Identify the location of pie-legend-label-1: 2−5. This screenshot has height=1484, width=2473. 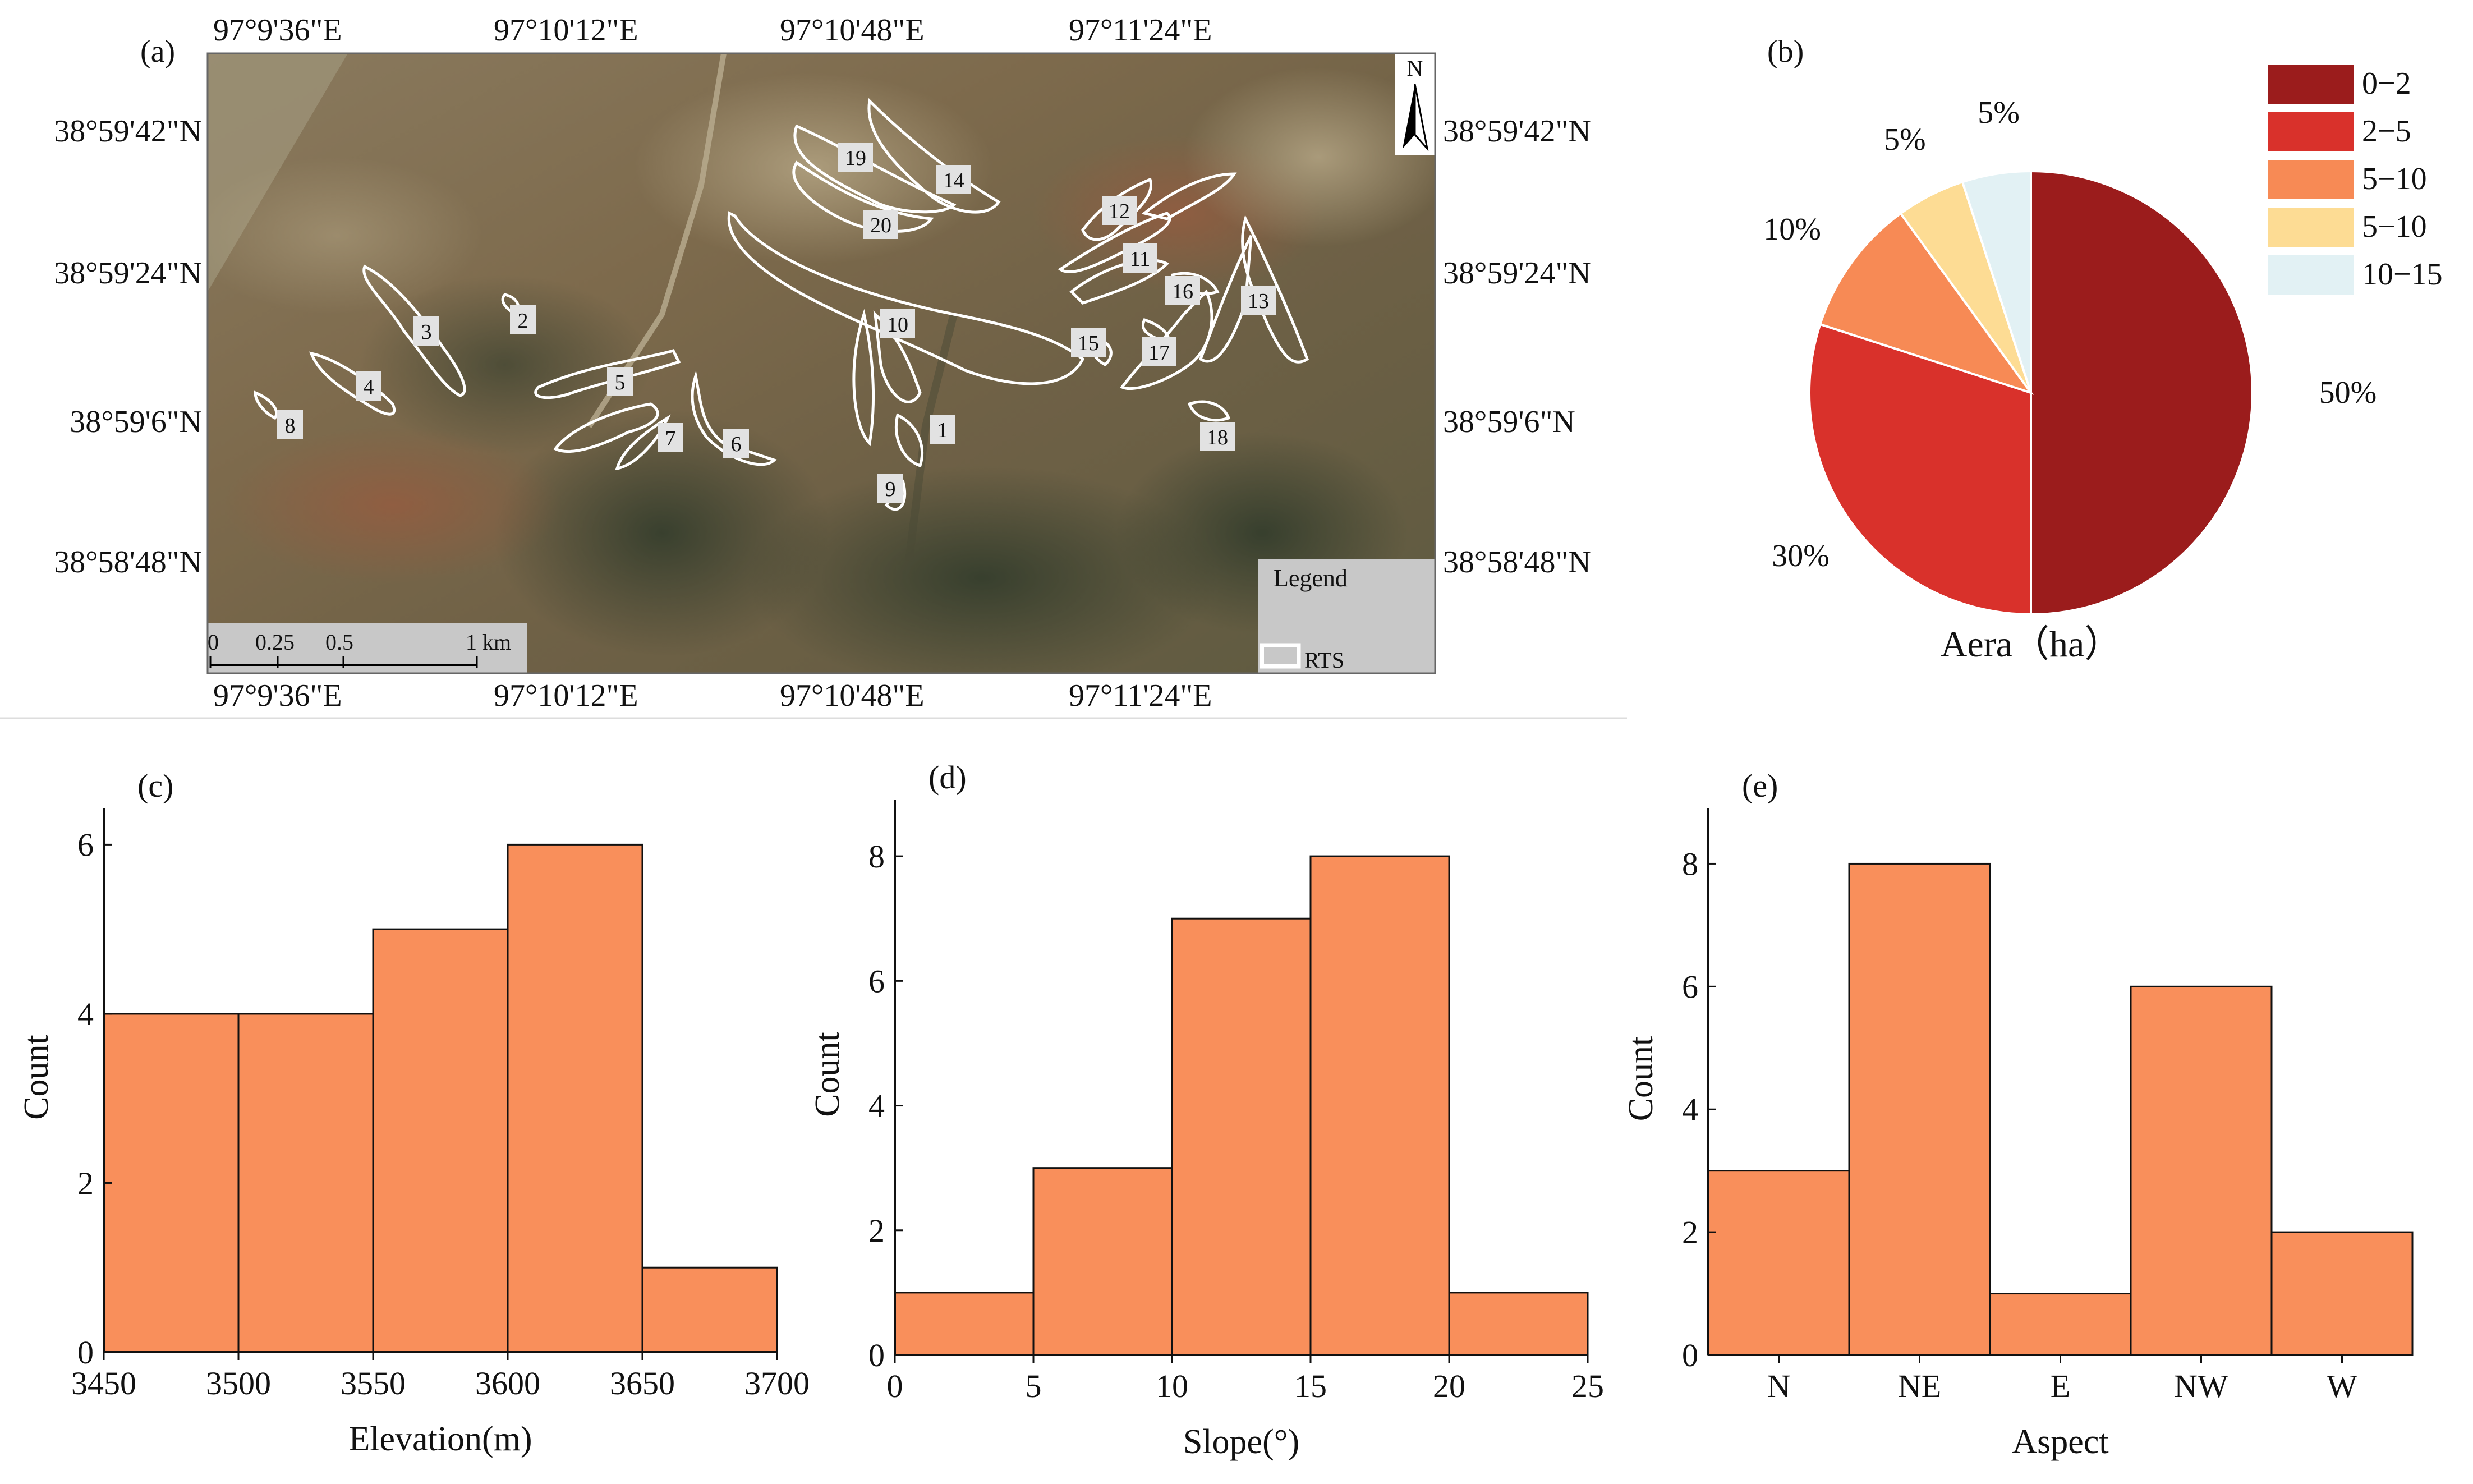
(2386, 131).